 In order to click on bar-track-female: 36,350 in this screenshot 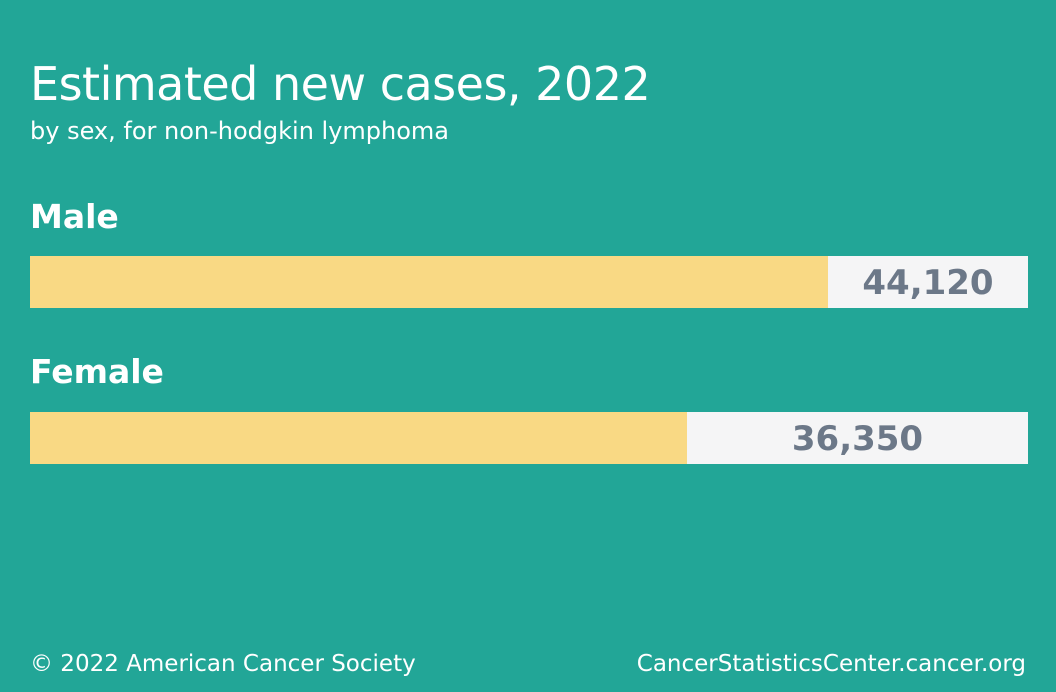, I will do `click(529, 438)`.